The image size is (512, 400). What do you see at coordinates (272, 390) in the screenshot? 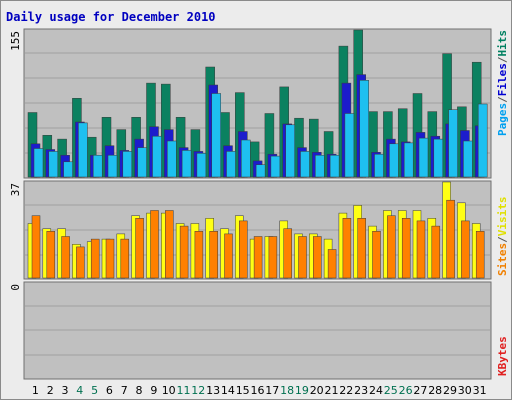
I see `day-label-17: 17` at bounding box center [272, 390].